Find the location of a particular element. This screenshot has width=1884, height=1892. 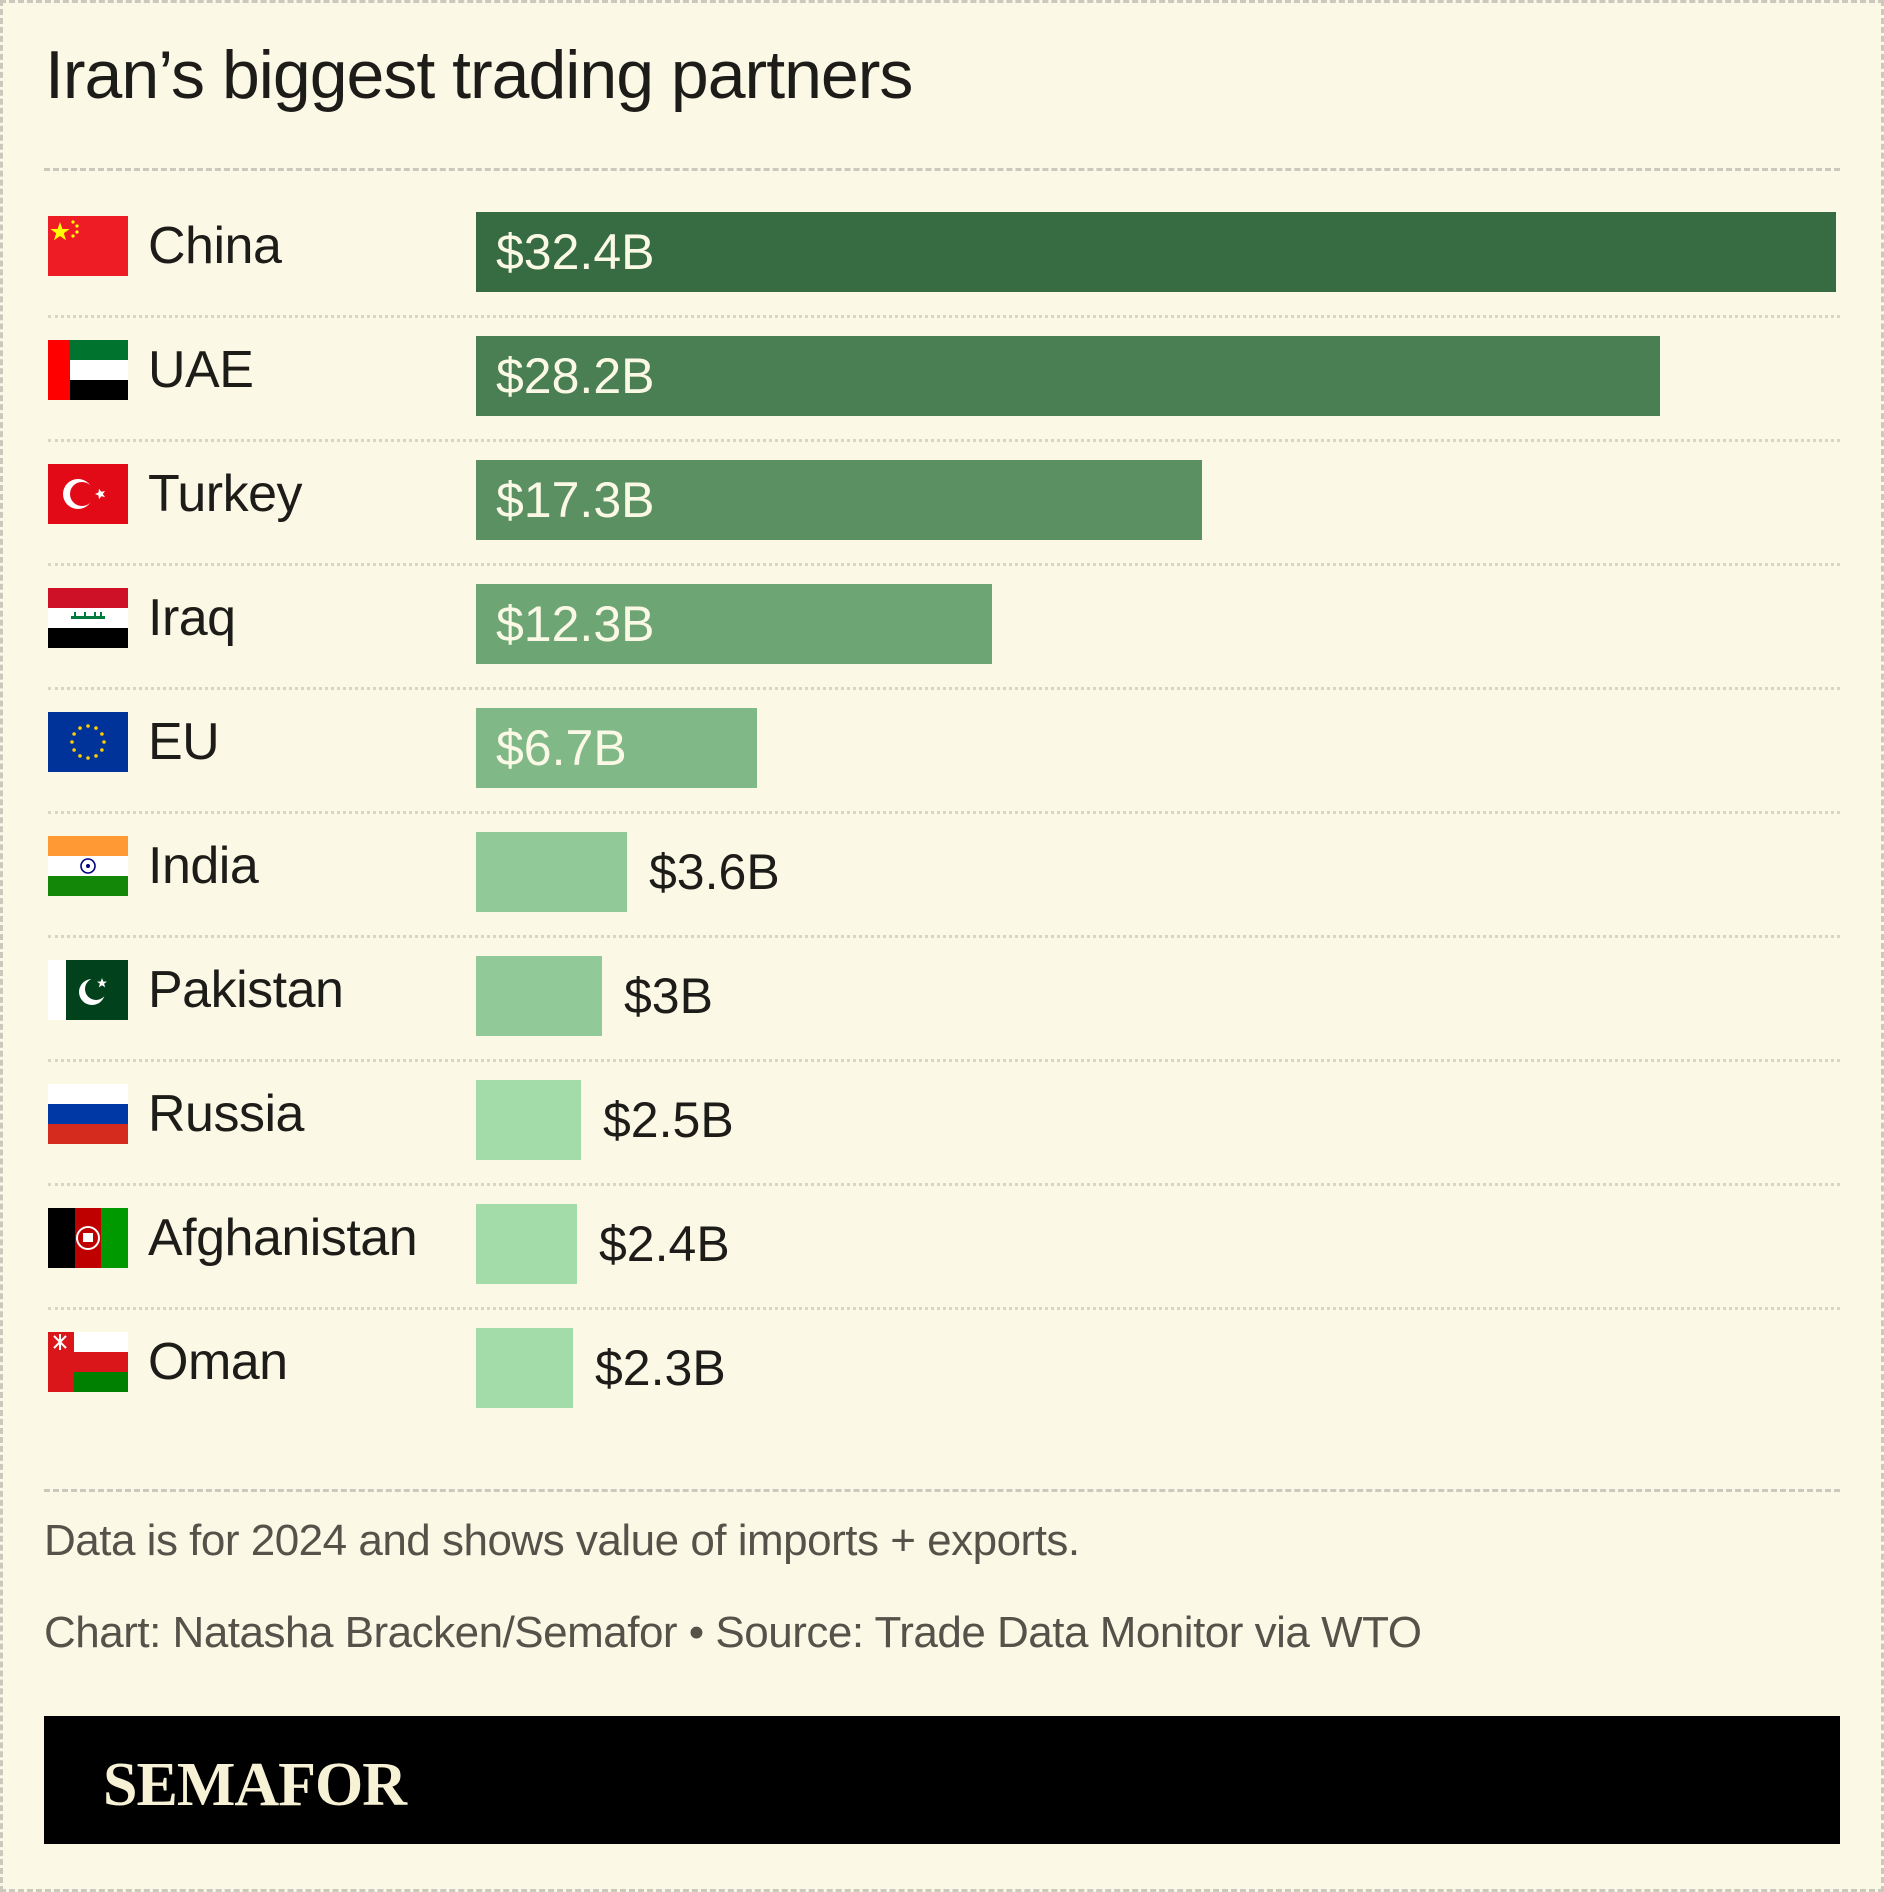

turkey-flag-icon is located at coordinates (88, 494).